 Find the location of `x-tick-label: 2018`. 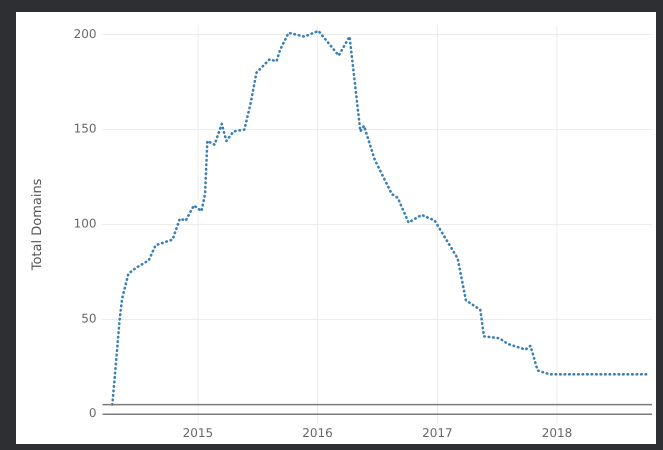

x-tick-label: 2018 is located at coordinates (557, 433).